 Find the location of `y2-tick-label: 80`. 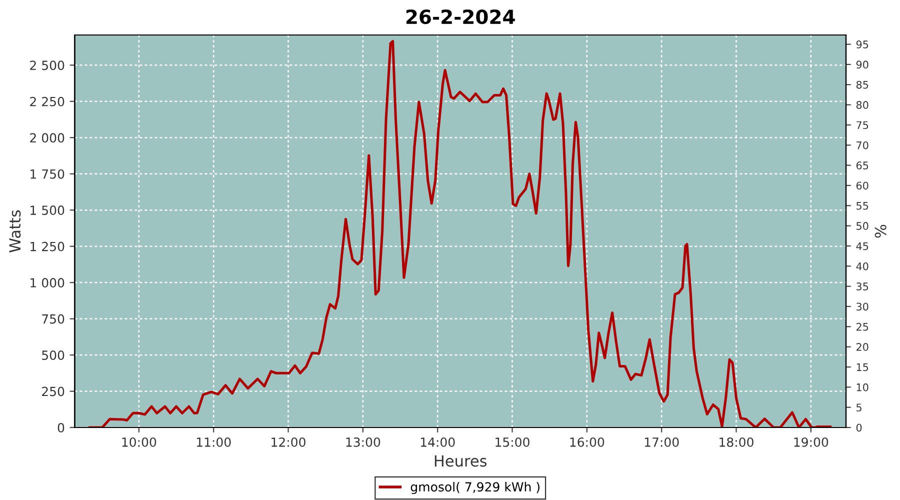

y2-tick-label: 80 is located at coordinates (862, 105).